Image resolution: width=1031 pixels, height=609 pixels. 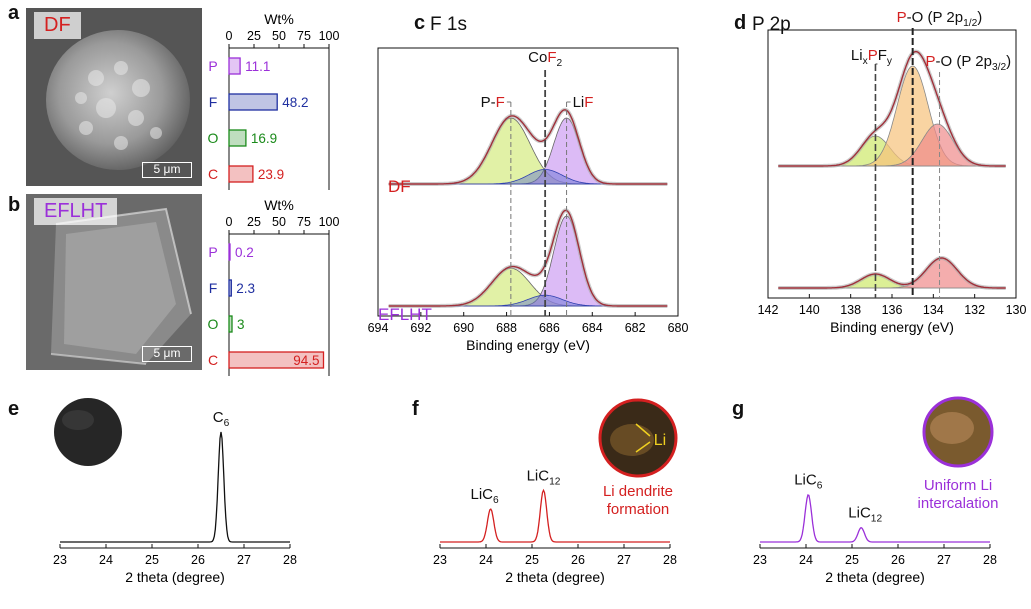 I want to click on d-xlabel: Binding energy (eV), so click(x=892, y=327).